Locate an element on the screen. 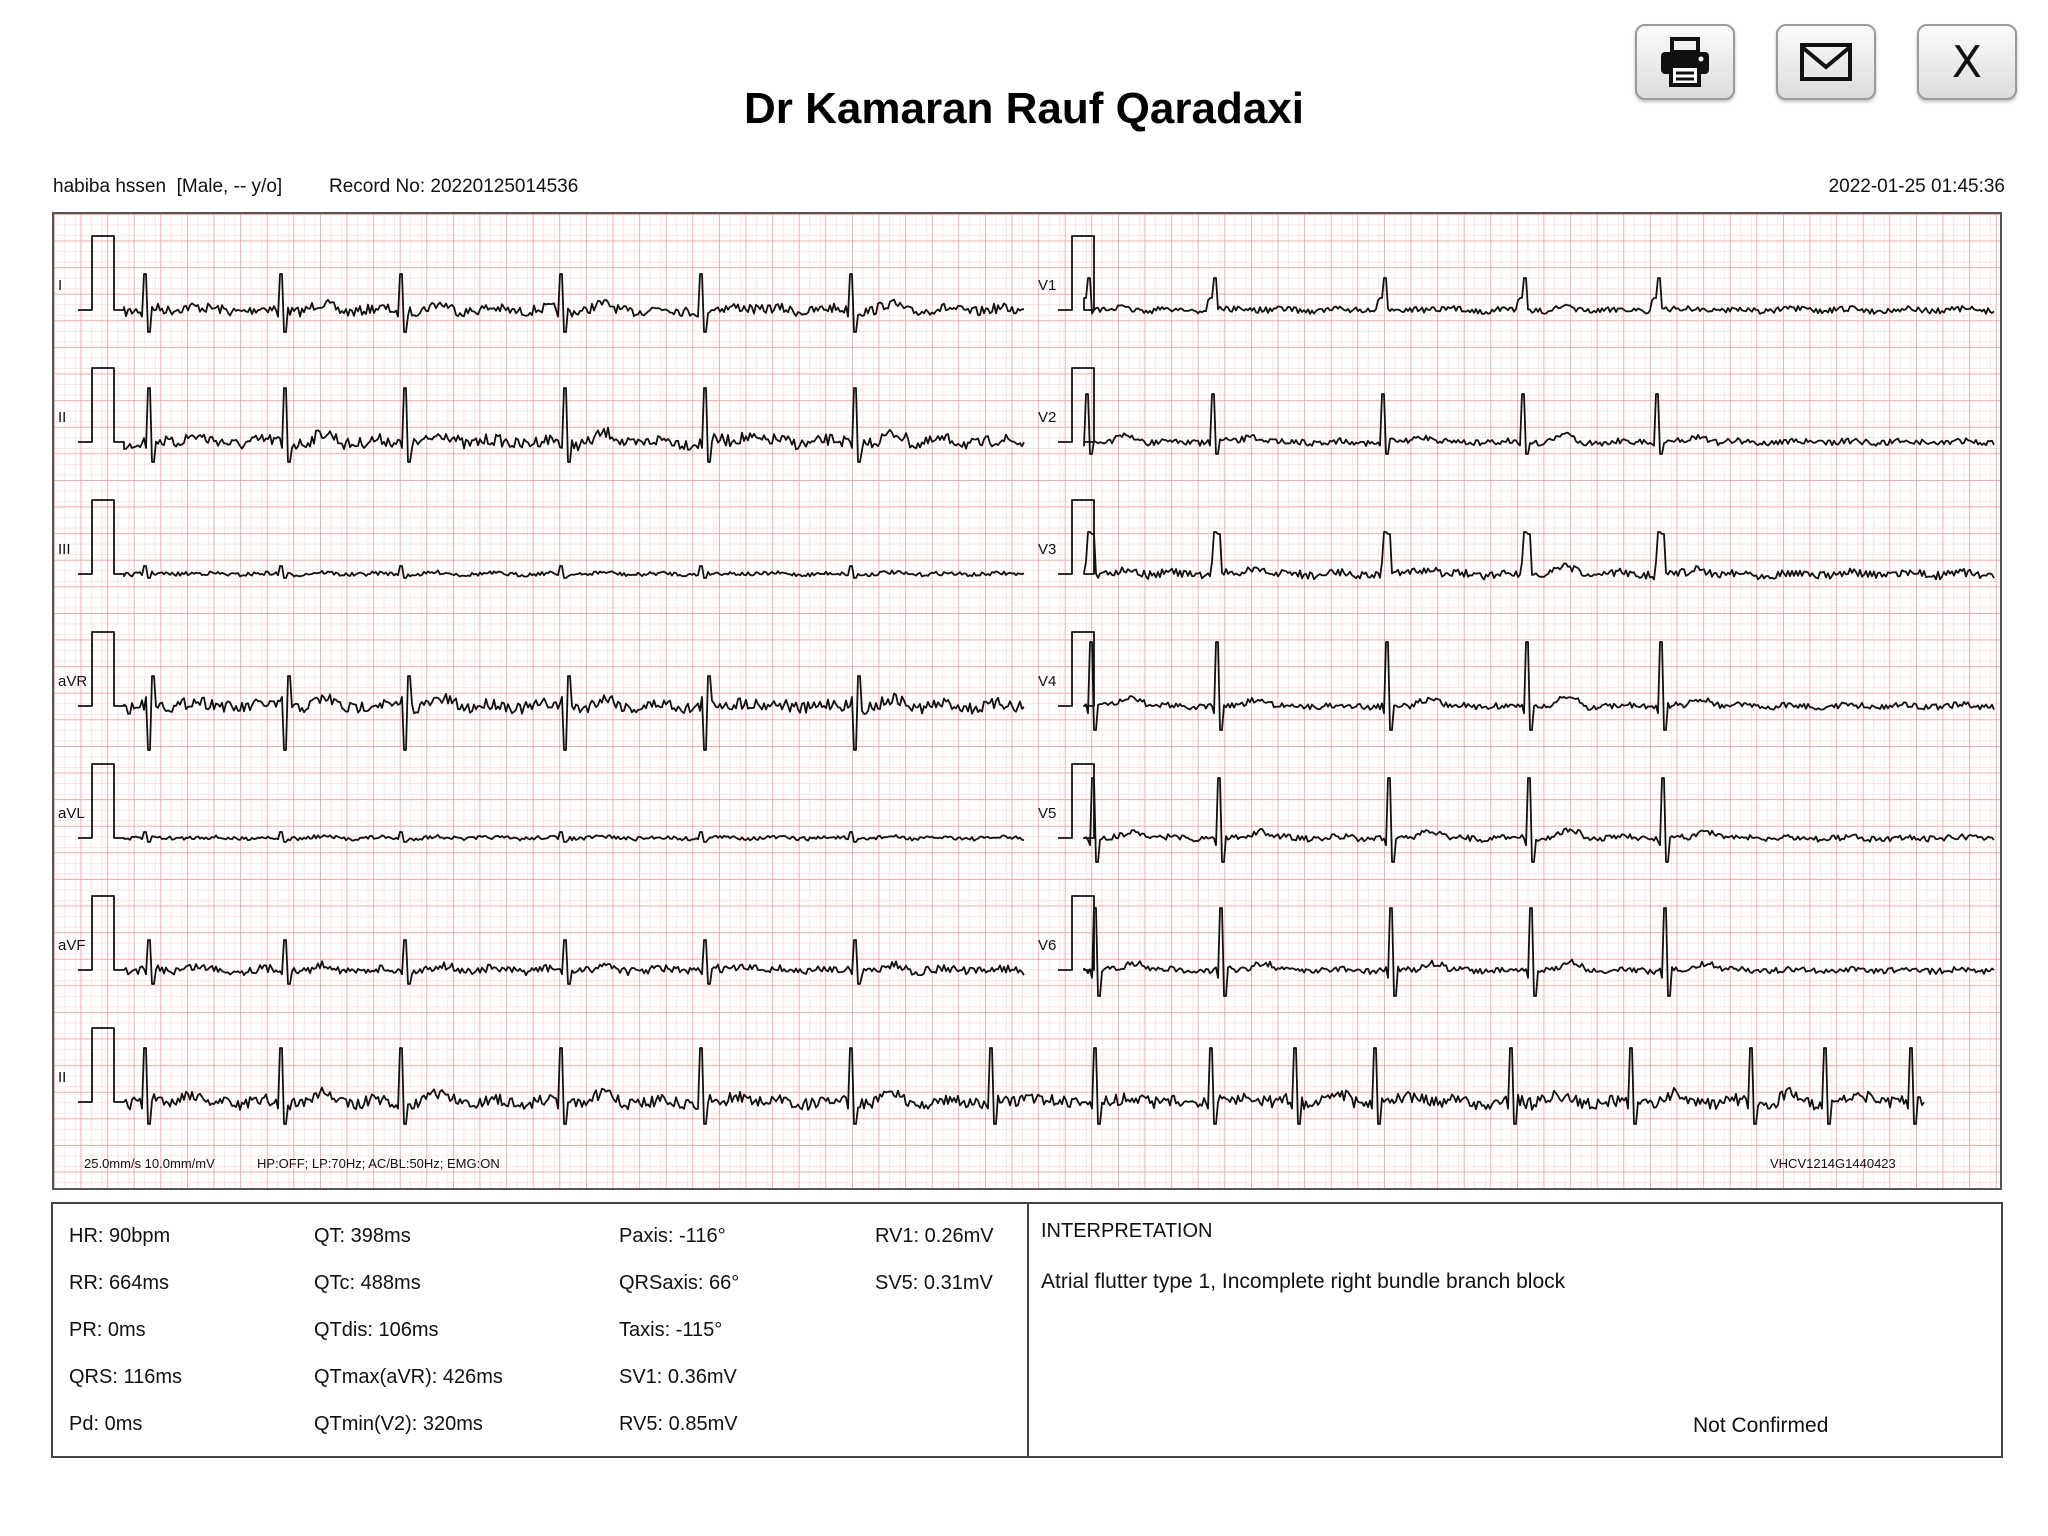  ecg-trace-v2 is located at coordinates (1526, 411).